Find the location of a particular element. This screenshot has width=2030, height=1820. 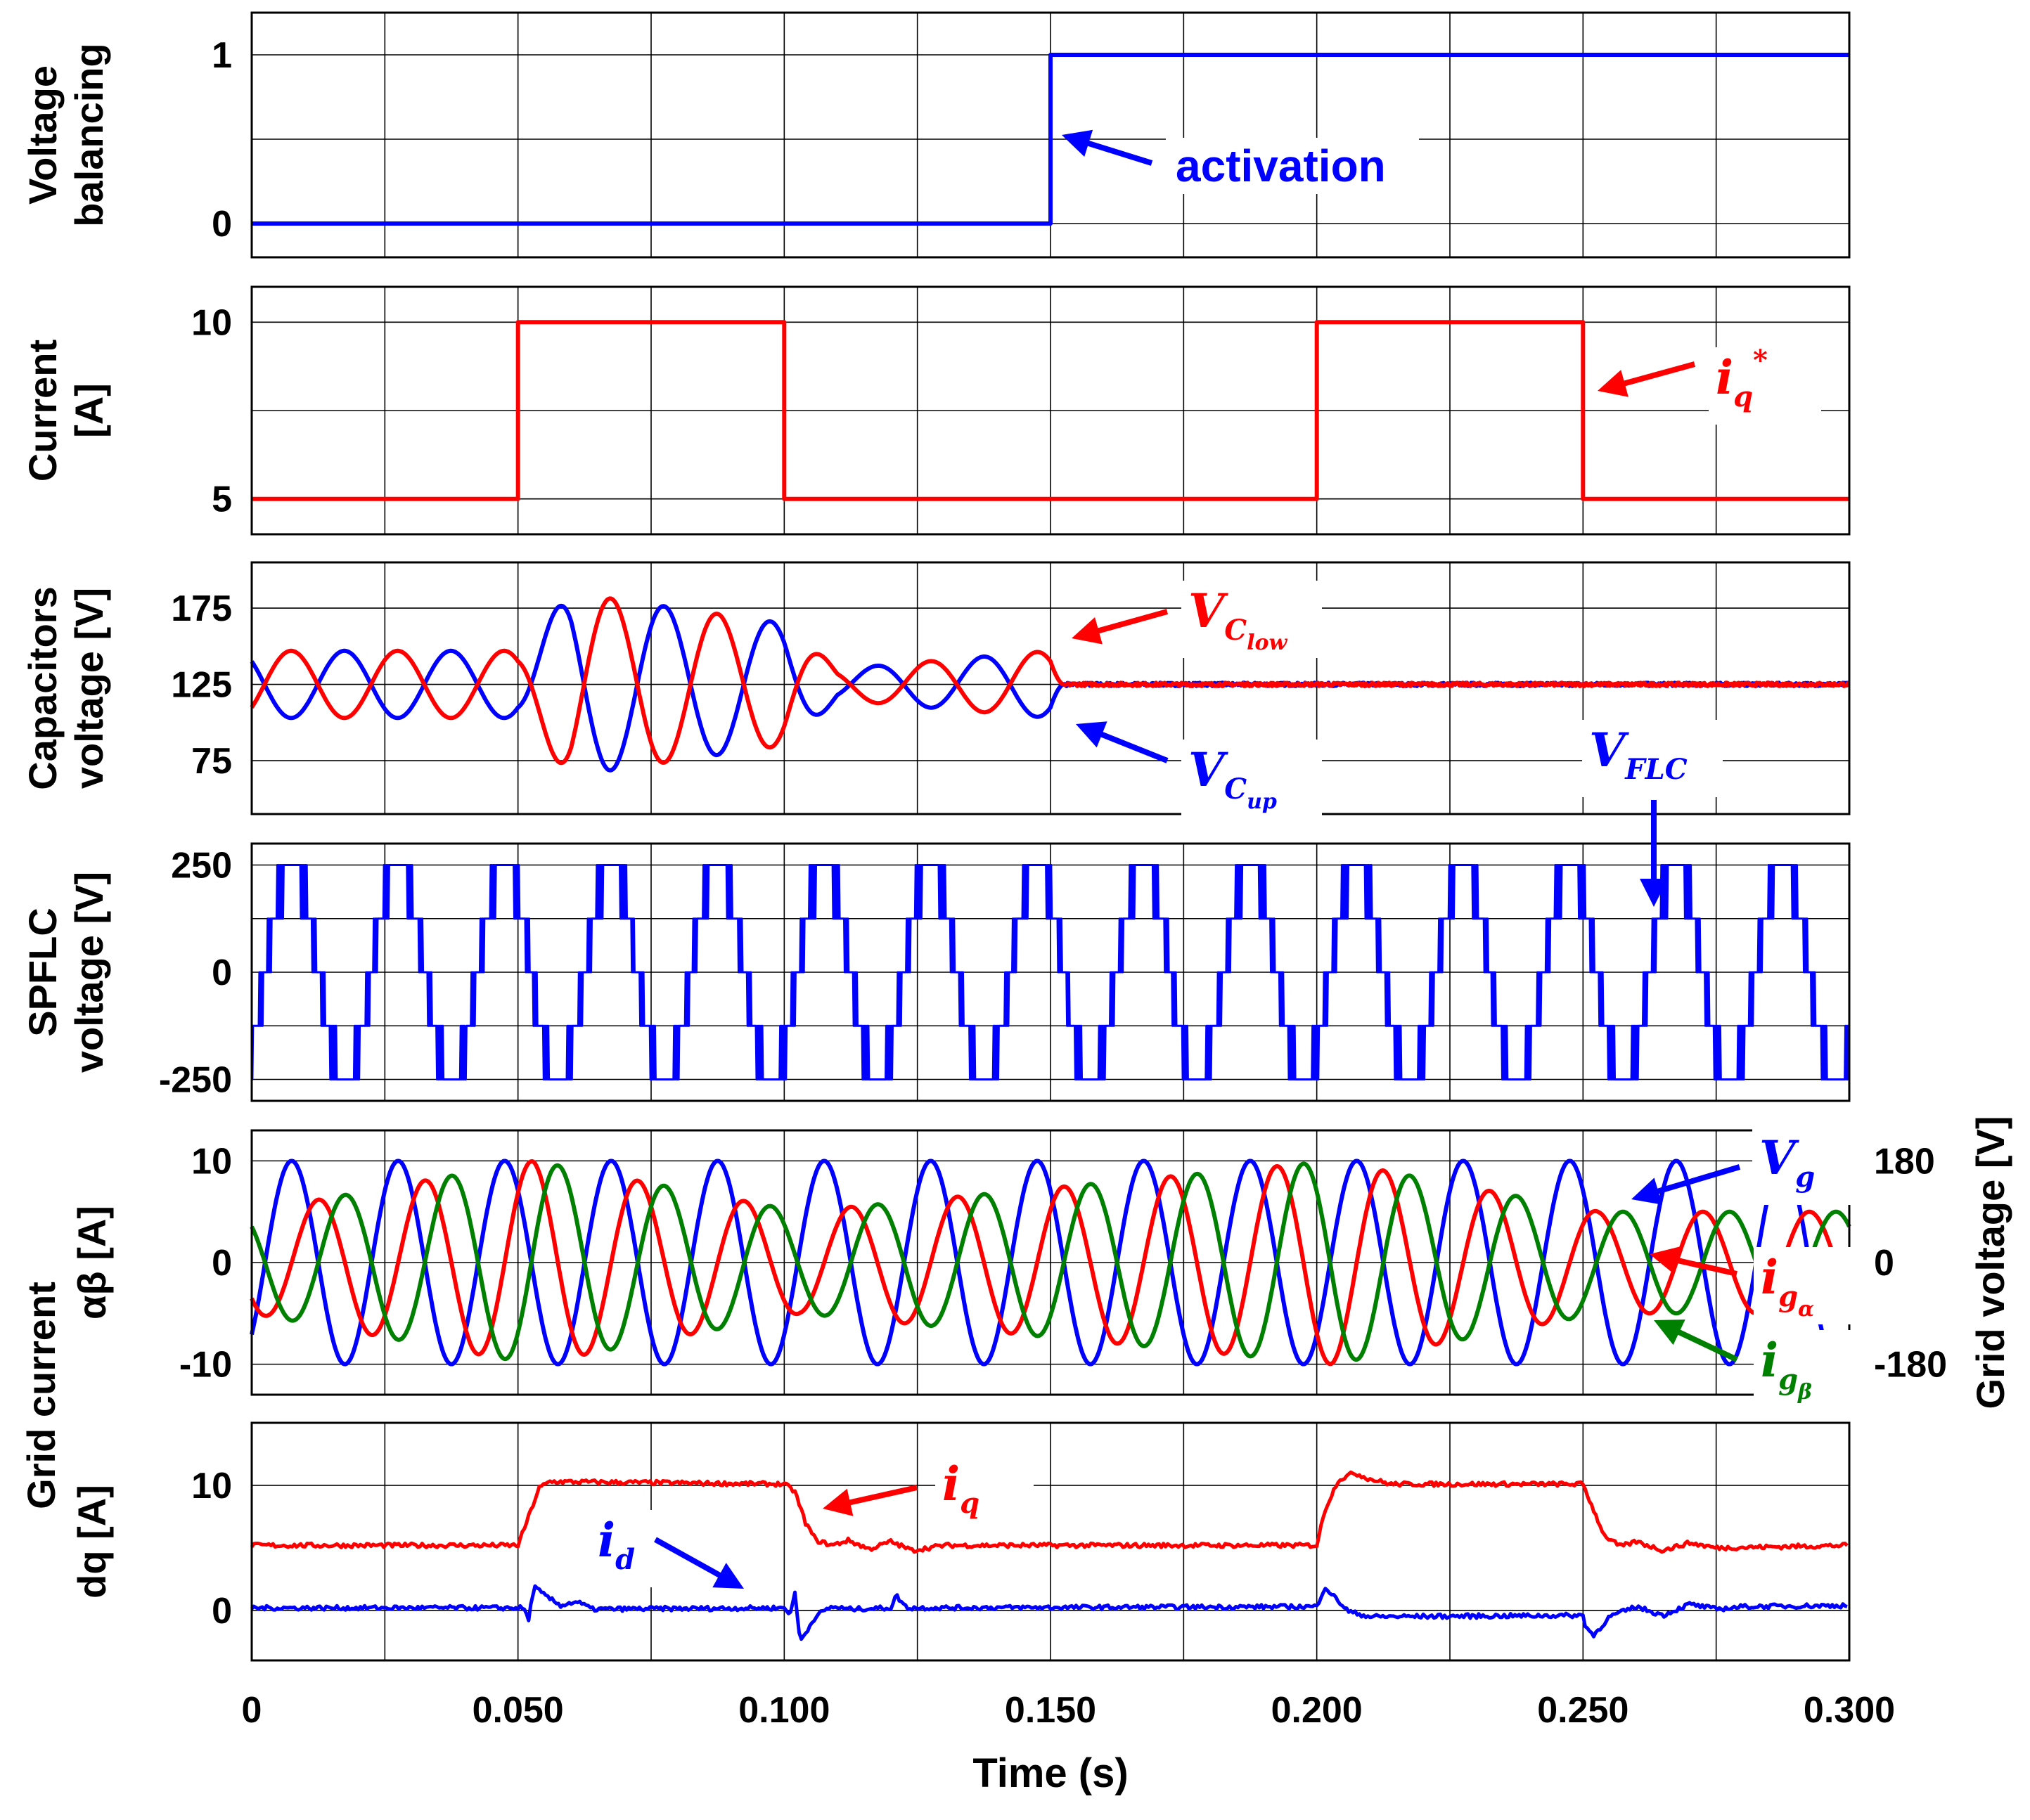

y-axis-label-line: SPFLC is located at coordinates (42, 972).